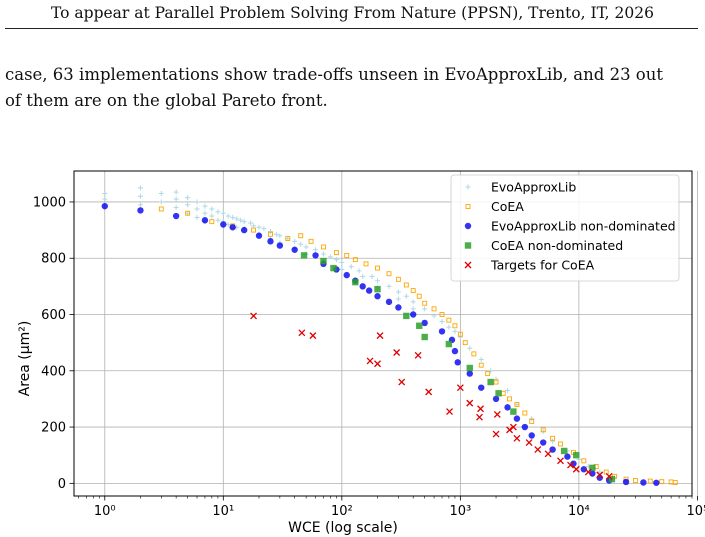 This screenshot has height=537, width=705. I want to click on y-tick-label: 400, so click(53, 371).